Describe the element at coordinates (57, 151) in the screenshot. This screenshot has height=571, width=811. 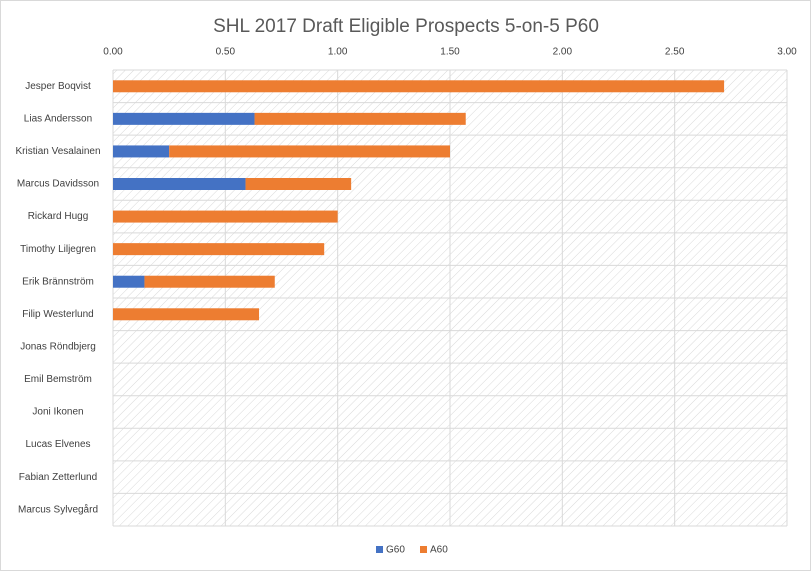
I see `y-tick-label: Kristian Vesalainen` at that location.